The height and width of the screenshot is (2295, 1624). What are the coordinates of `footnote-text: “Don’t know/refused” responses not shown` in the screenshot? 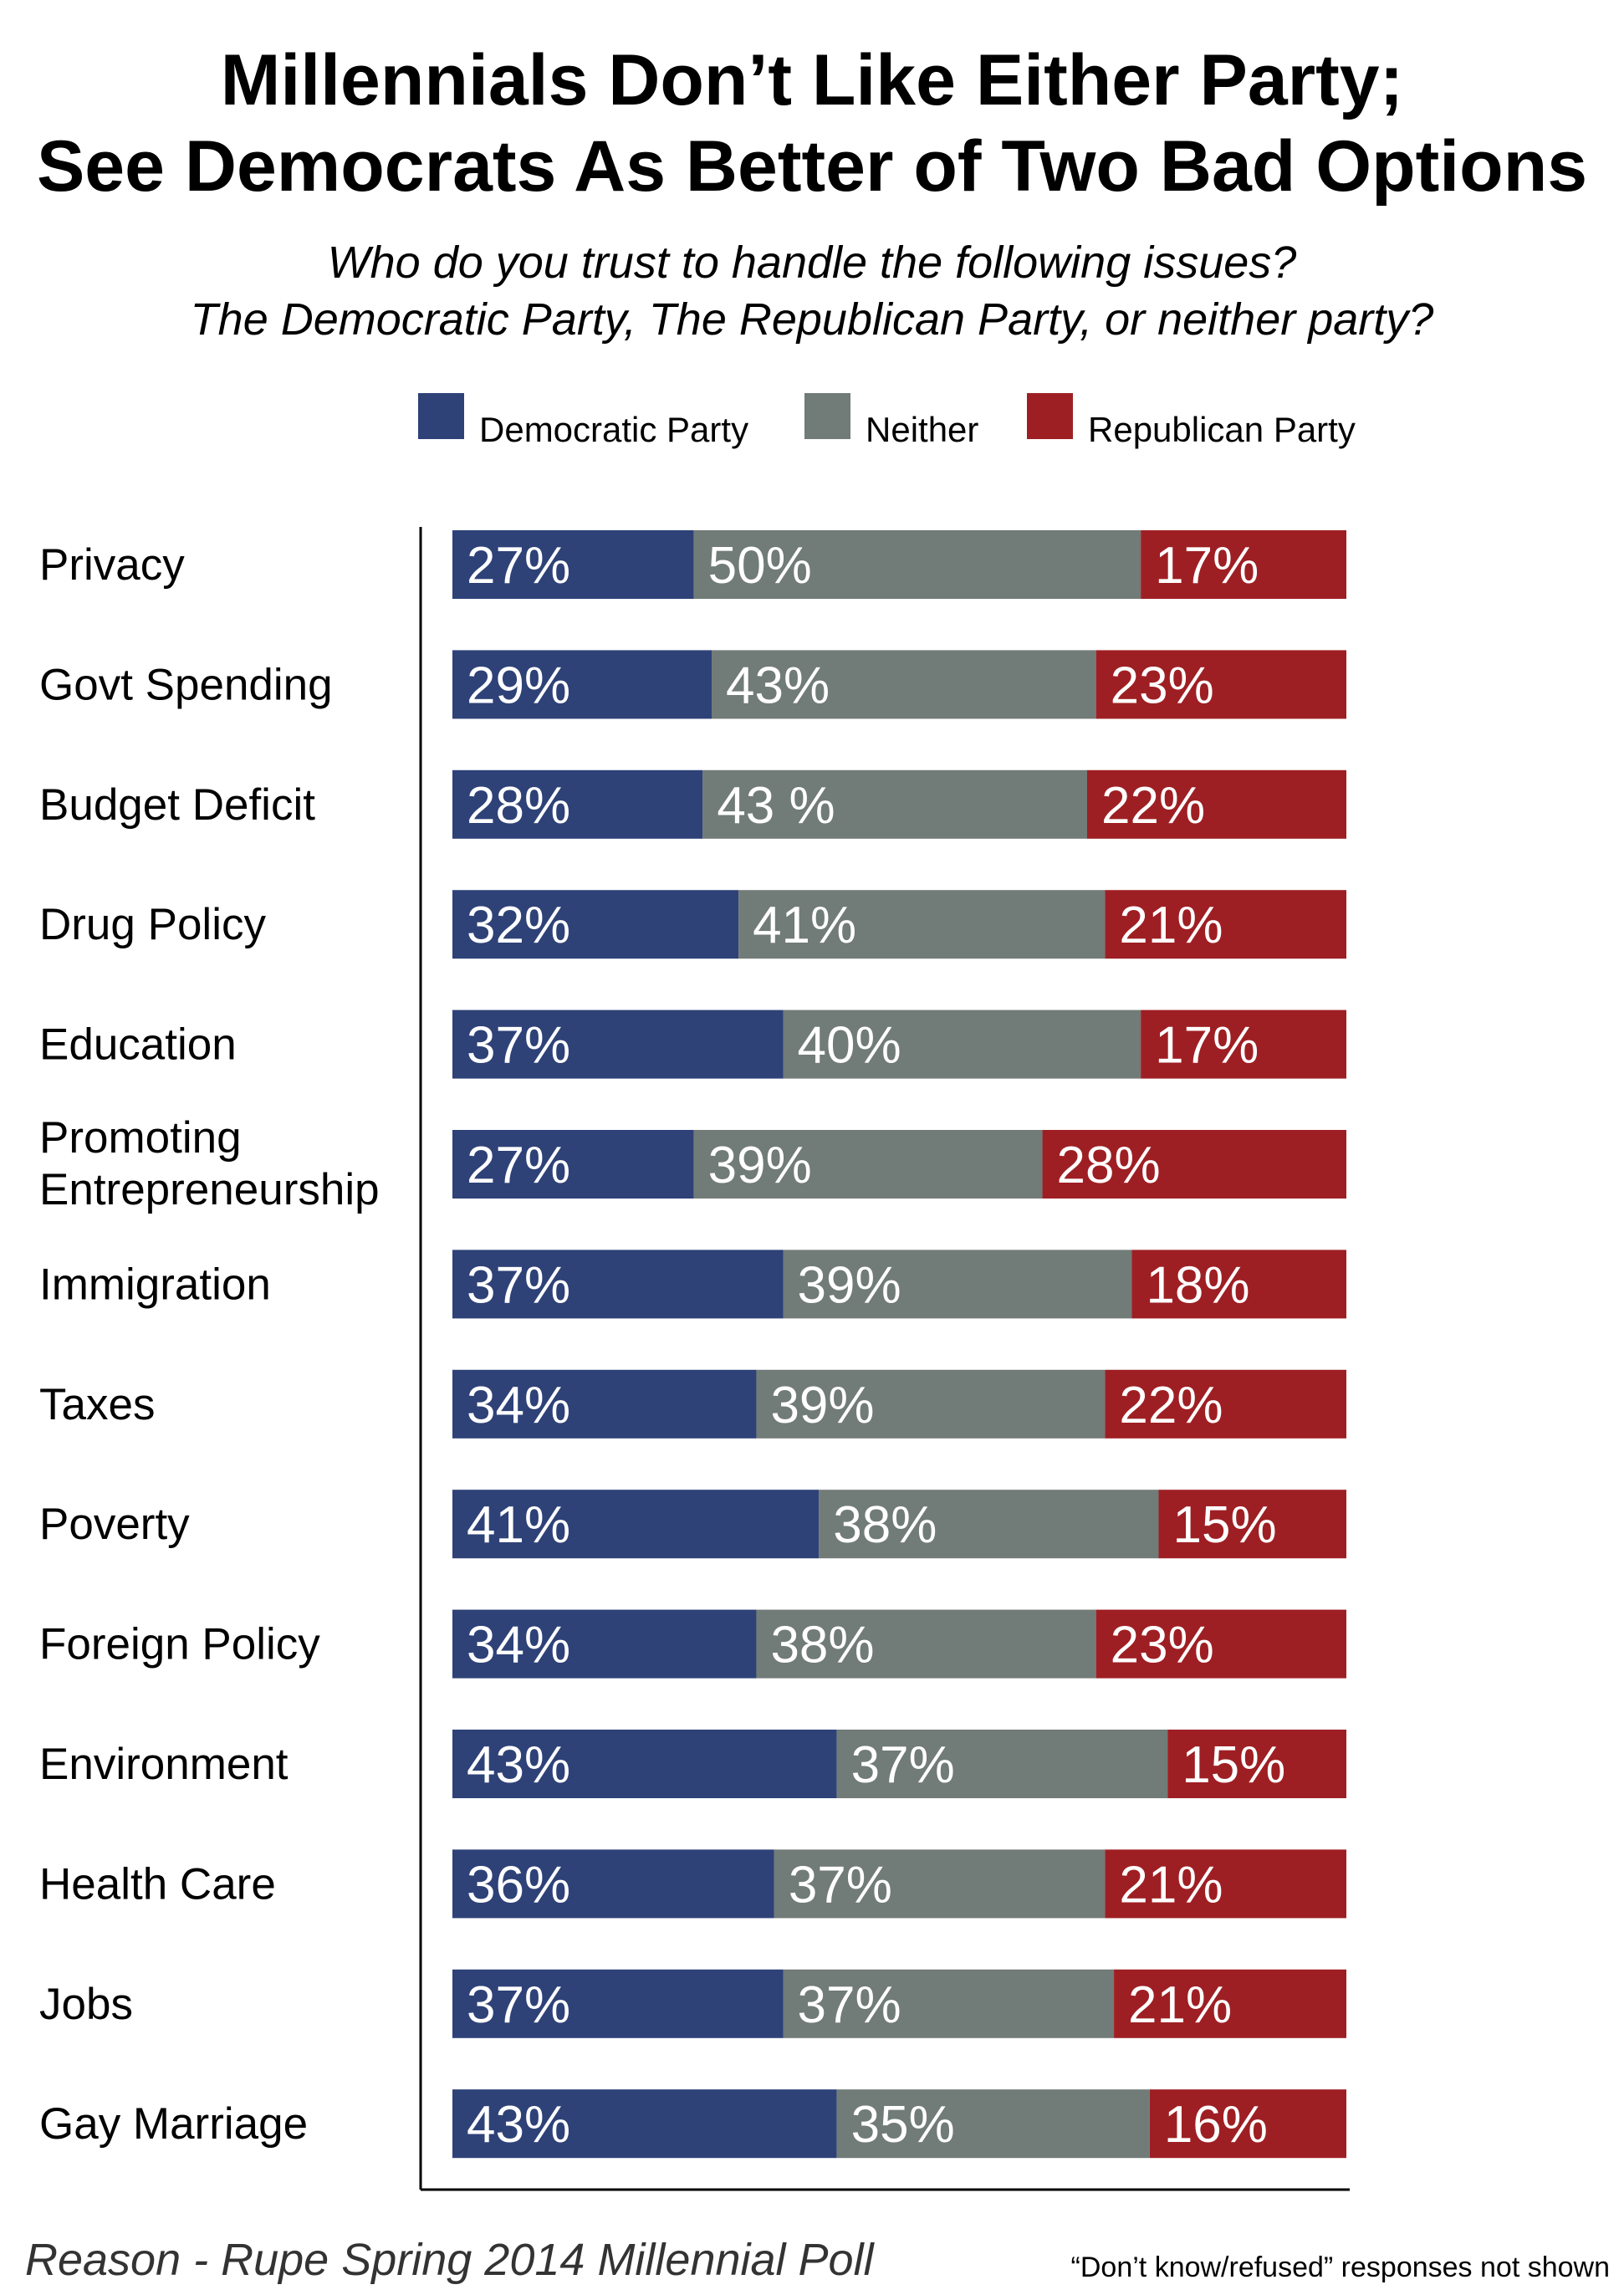 It's located at (1340, 2267).